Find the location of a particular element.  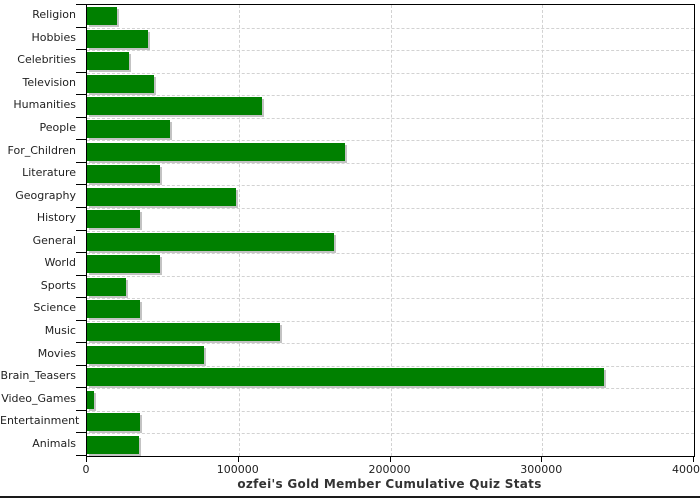

bar-celebrities is located at coordinates (108, 61).